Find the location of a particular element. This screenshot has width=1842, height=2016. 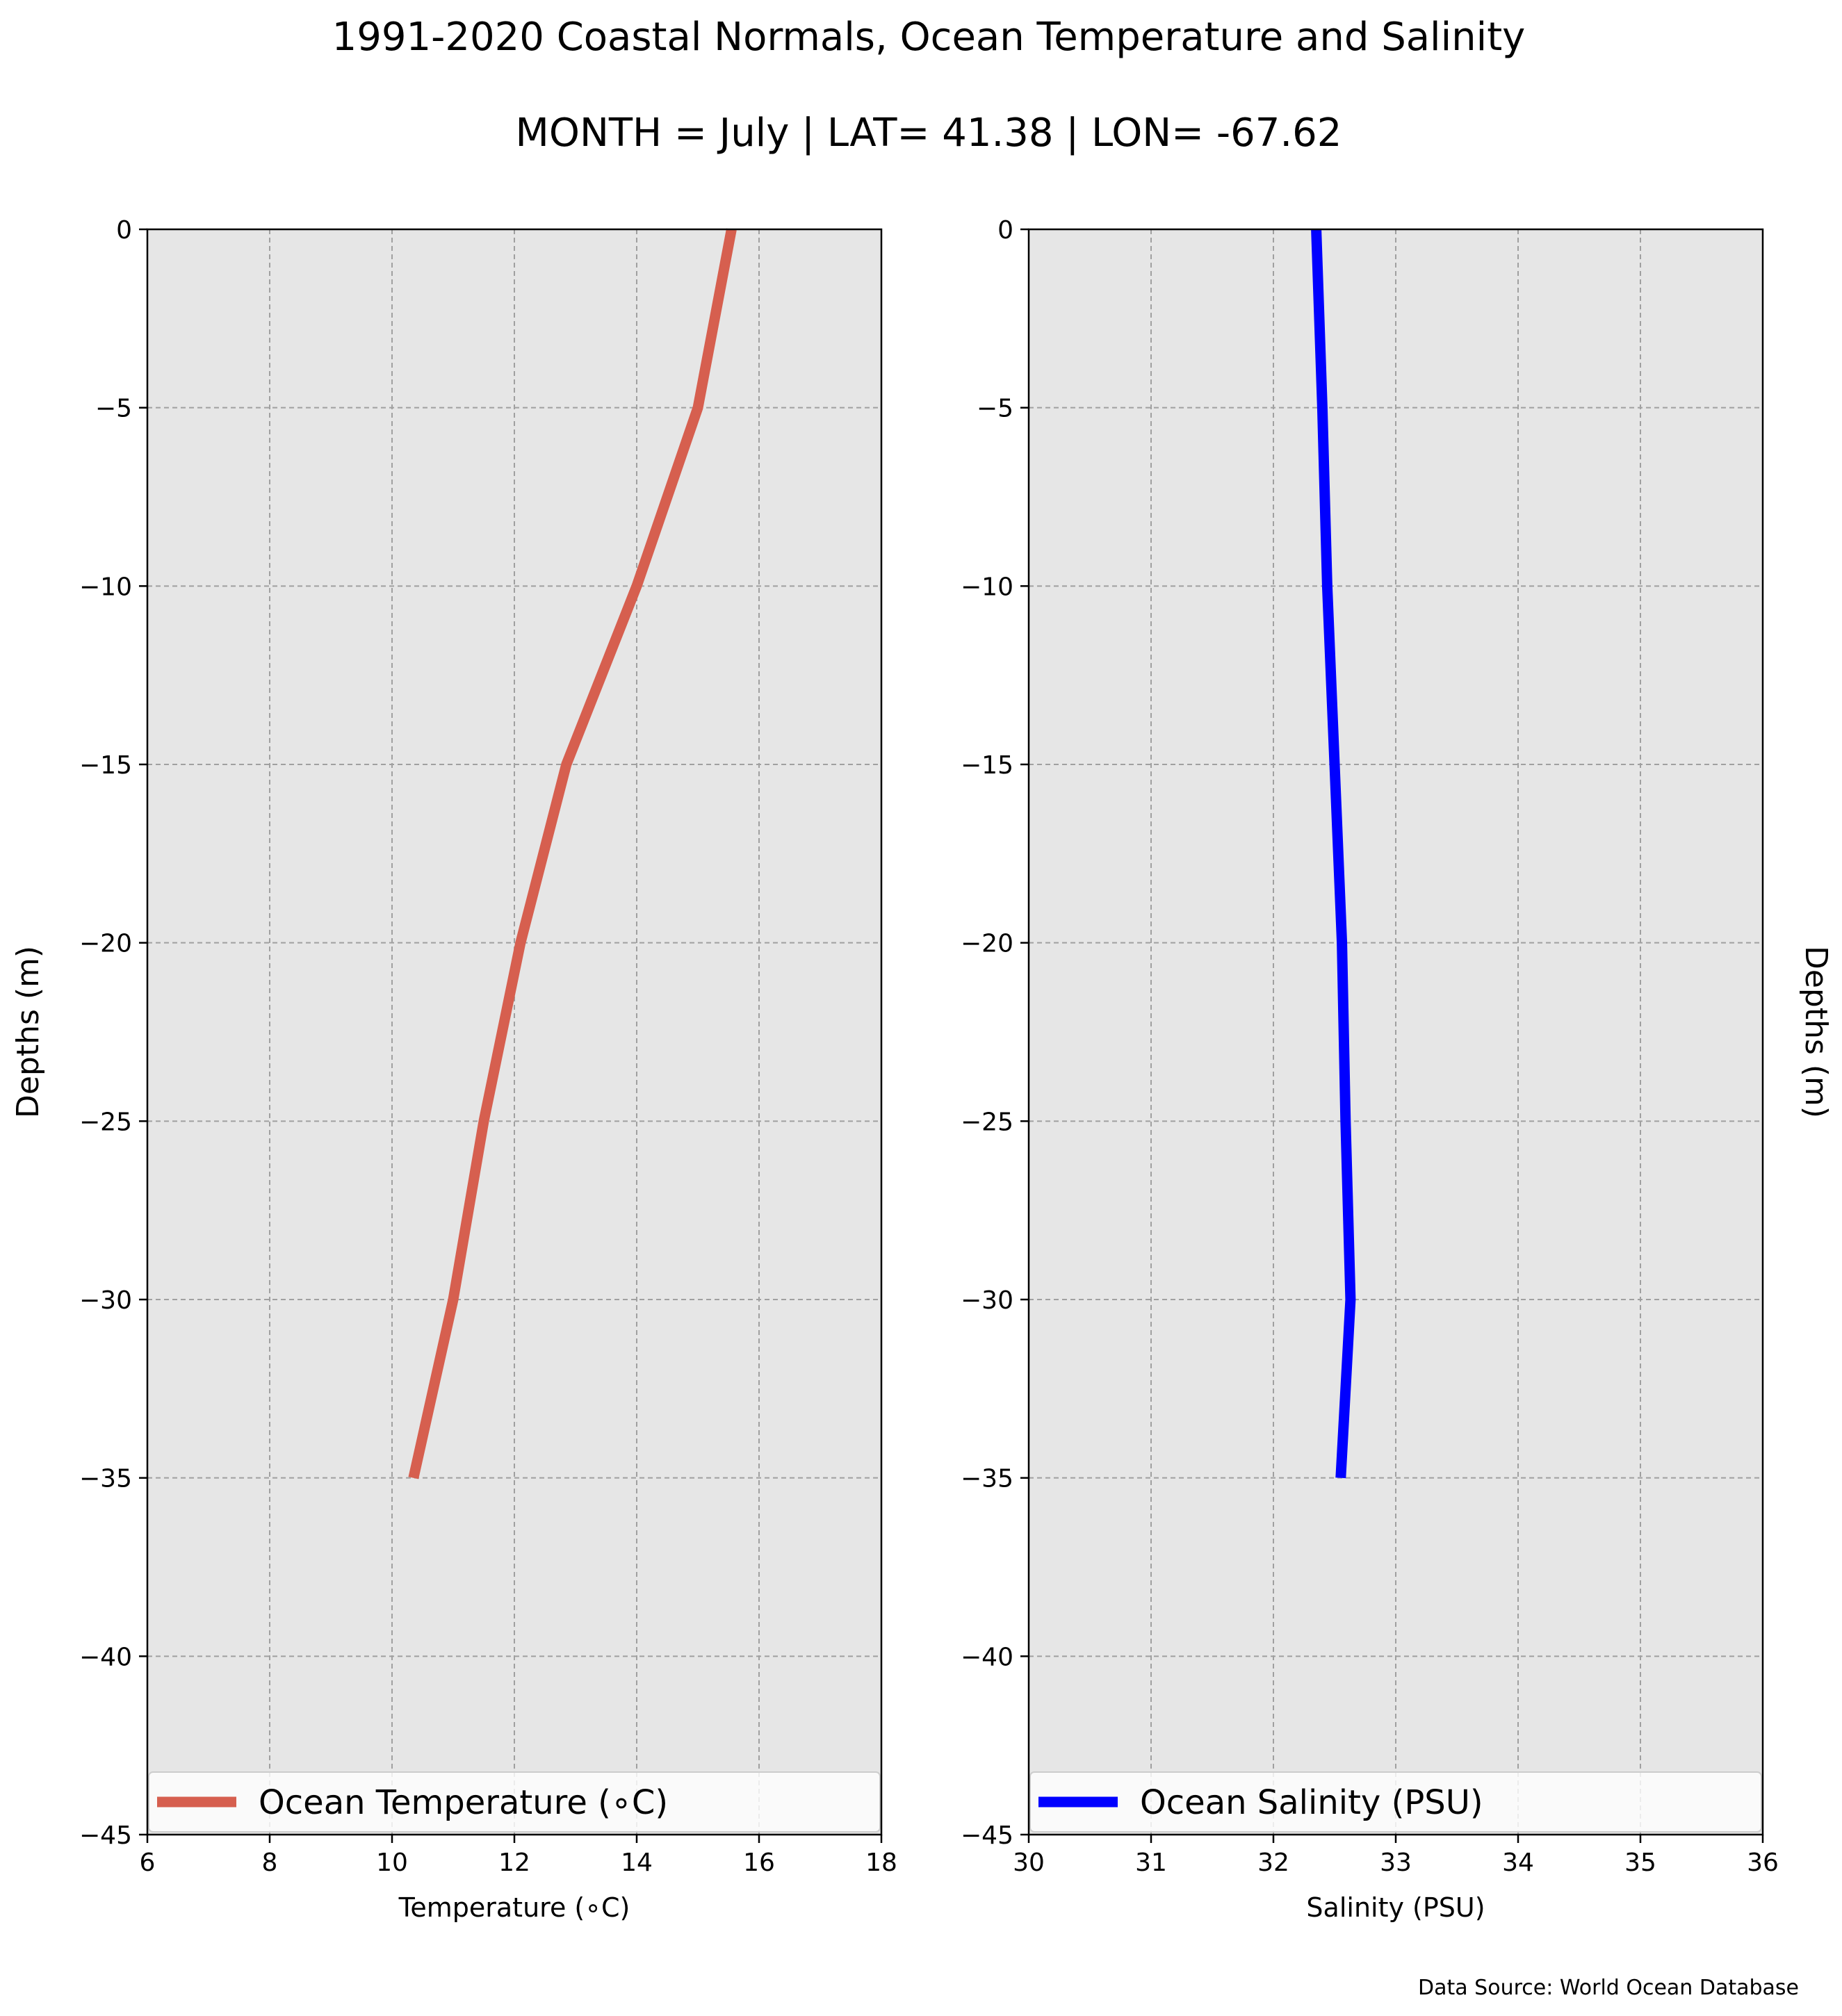

temperature-legend-box is located at coordinates (514, 1802).